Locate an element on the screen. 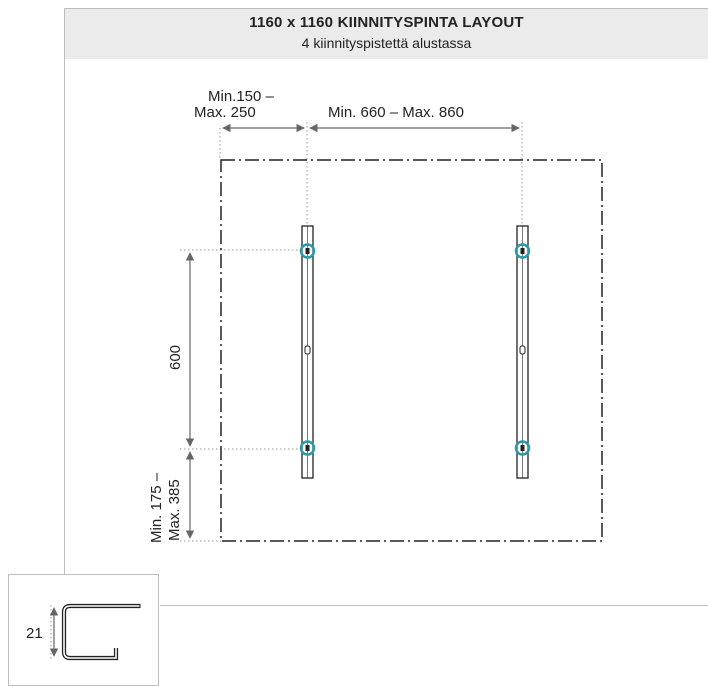 The width and height of the screenshot is (708, 686). mount-spacing-label: 600 is located at coordinates (175, 357).